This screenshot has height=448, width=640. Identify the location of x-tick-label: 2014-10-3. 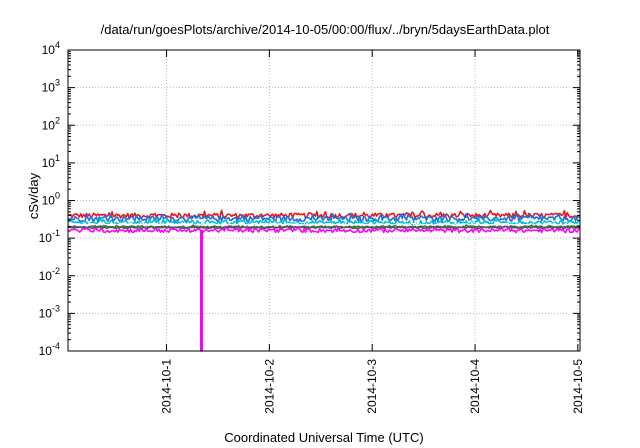
(372, 386).